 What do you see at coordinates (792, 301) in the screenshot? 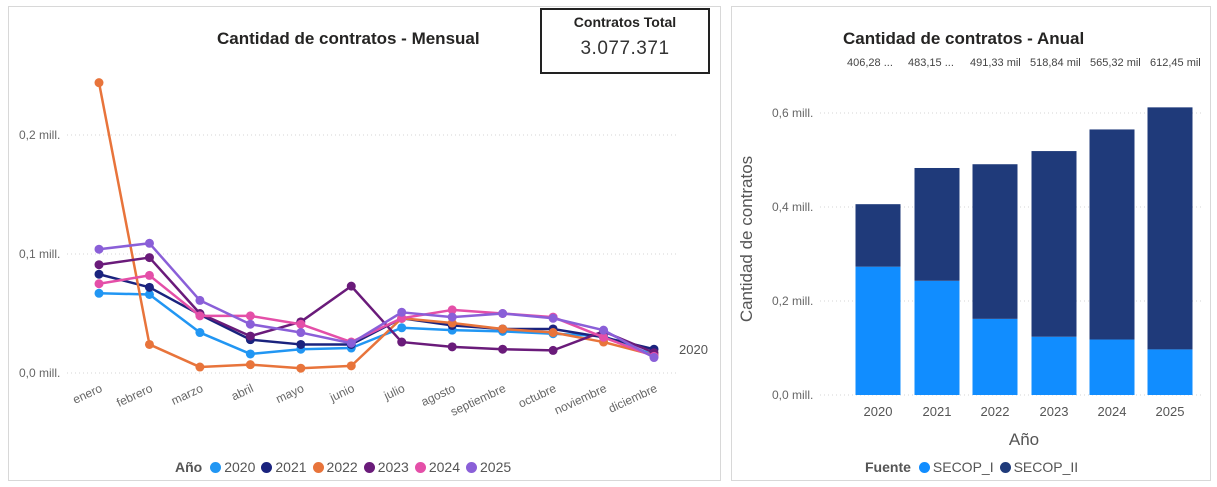
I see `y-tick-label: 0,2 mill.` at bounding box center [792, 301].